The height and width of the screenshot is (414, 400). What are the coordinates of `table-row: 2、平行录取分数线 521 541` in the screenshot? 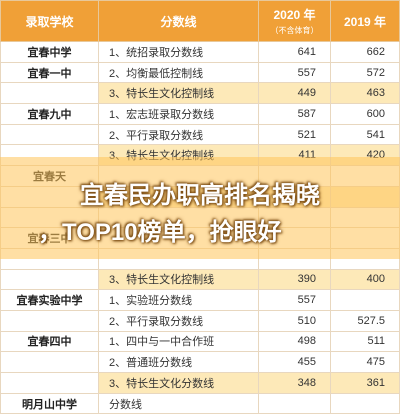 It's located at (200, 134).